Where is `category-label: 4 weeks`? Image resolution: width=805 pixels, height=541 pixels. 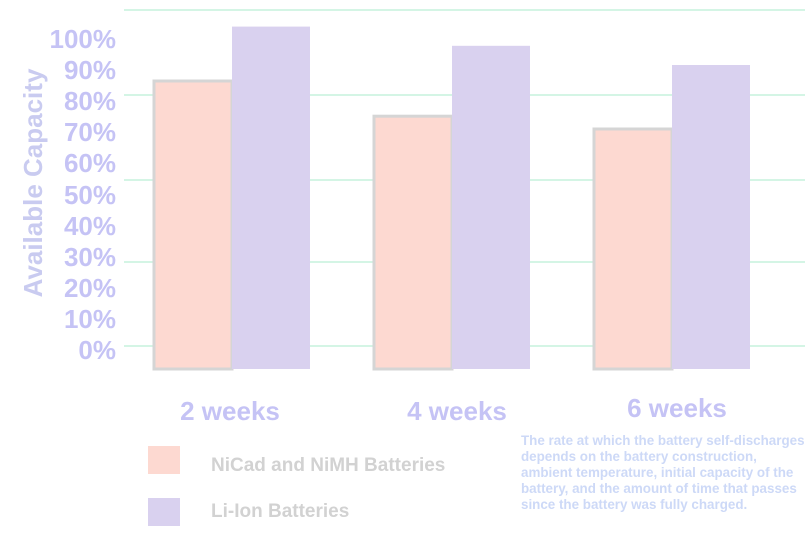 category-label: 4 weeks is located at coordinates (457, 411).